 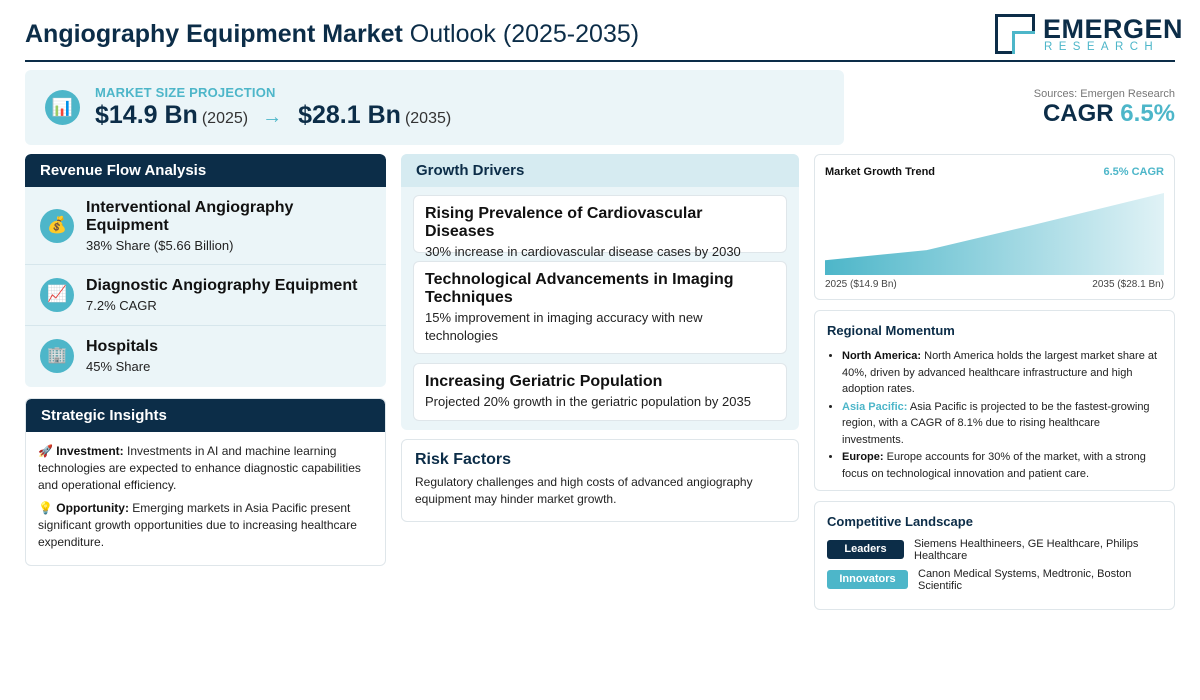 I want to click on cagr-summary: CAGR 6.5%, so click(x=1109, y=114).